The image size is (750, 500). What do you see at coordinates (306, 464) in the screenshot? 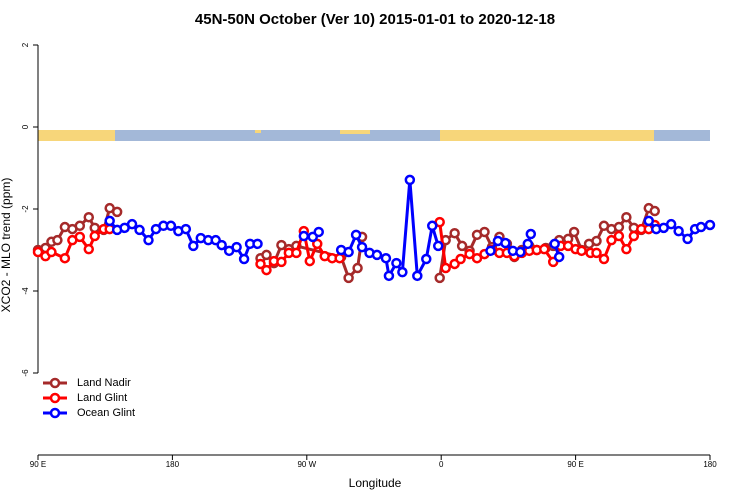
I see `x-tick-label: 90 W` at bounding box center [306, 464].